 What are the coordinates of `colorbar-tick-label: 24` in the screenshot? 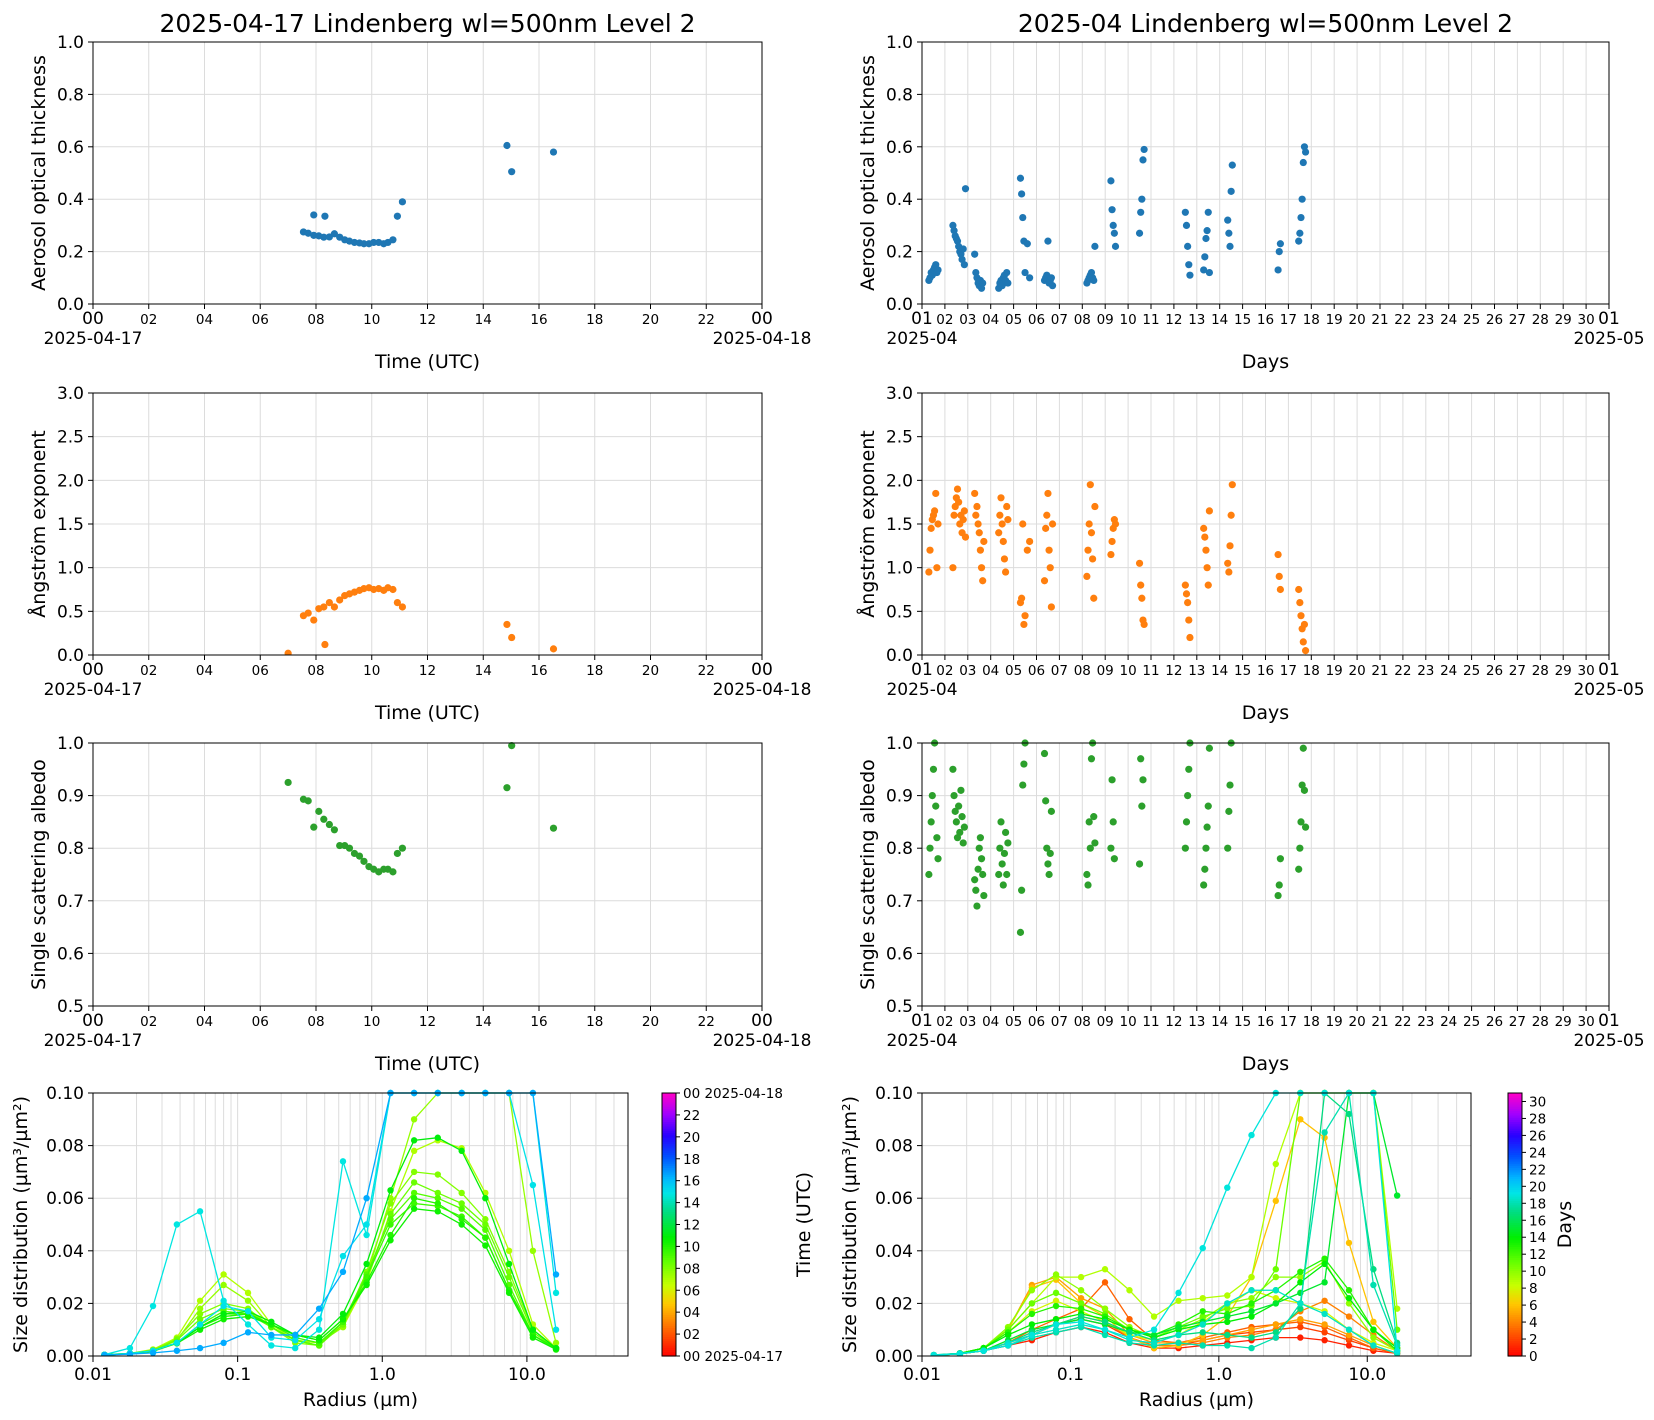 It's located at (1537, 1153).